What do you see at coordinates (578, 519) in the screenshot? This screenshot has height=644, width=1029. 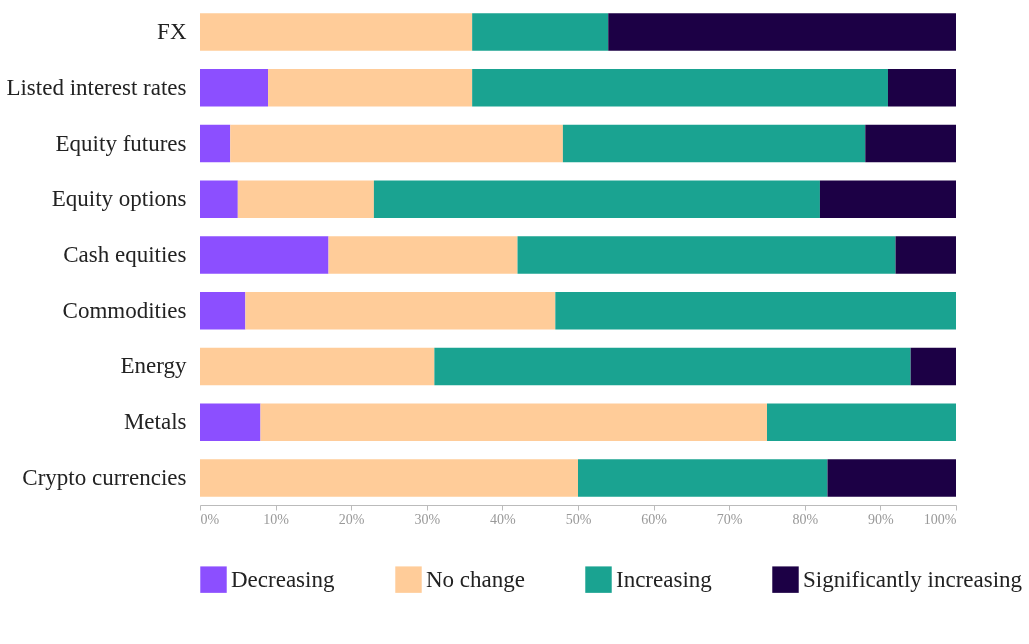 I see `x-tick-label: 50%` at bounding box center [578, 519].